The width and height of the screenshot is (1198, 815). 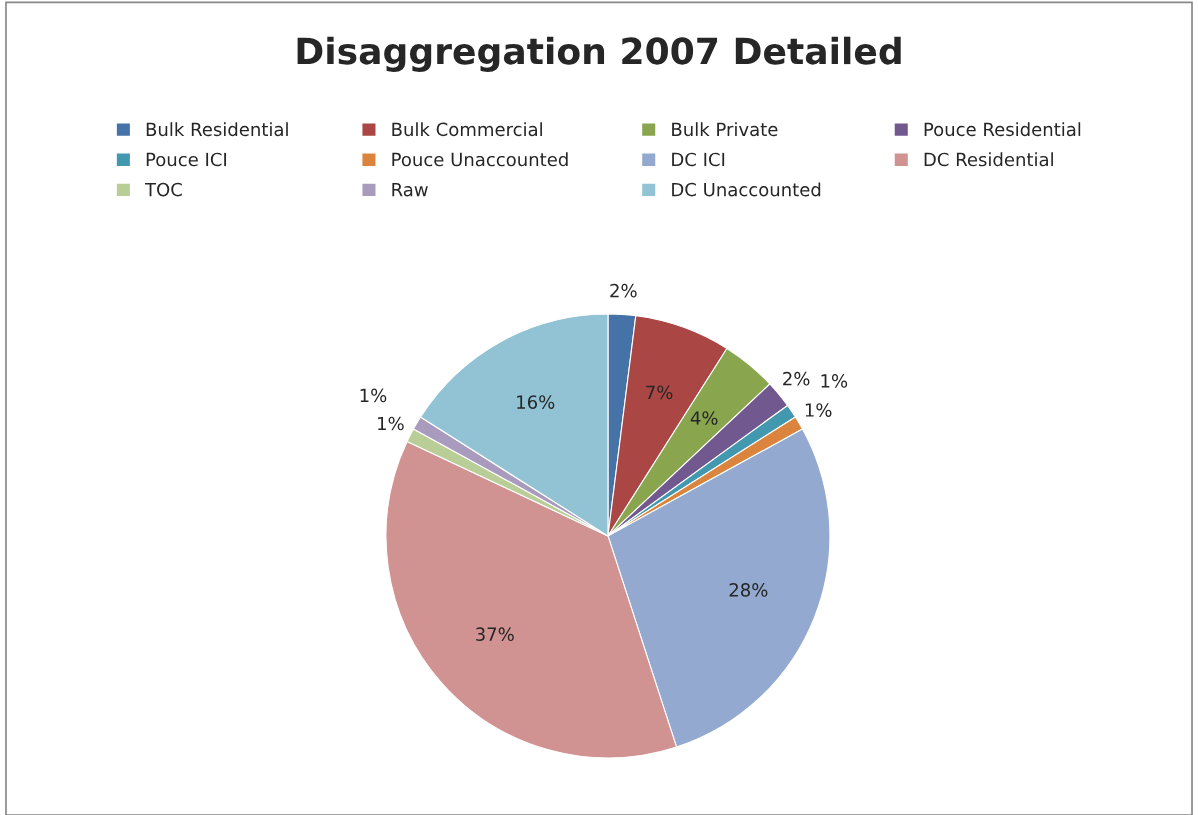 What do you see at coordinates (746, 189) in the screenshot?
I see `legend-label: DC Unaccounted` at bounding box center [746, 189].